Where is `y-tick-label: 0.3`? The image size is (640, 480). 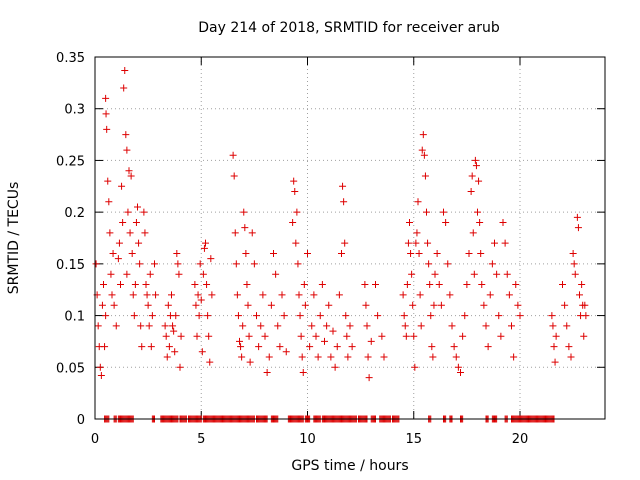 y-tick-label: 0.3 is located at coordinates (74, 110).